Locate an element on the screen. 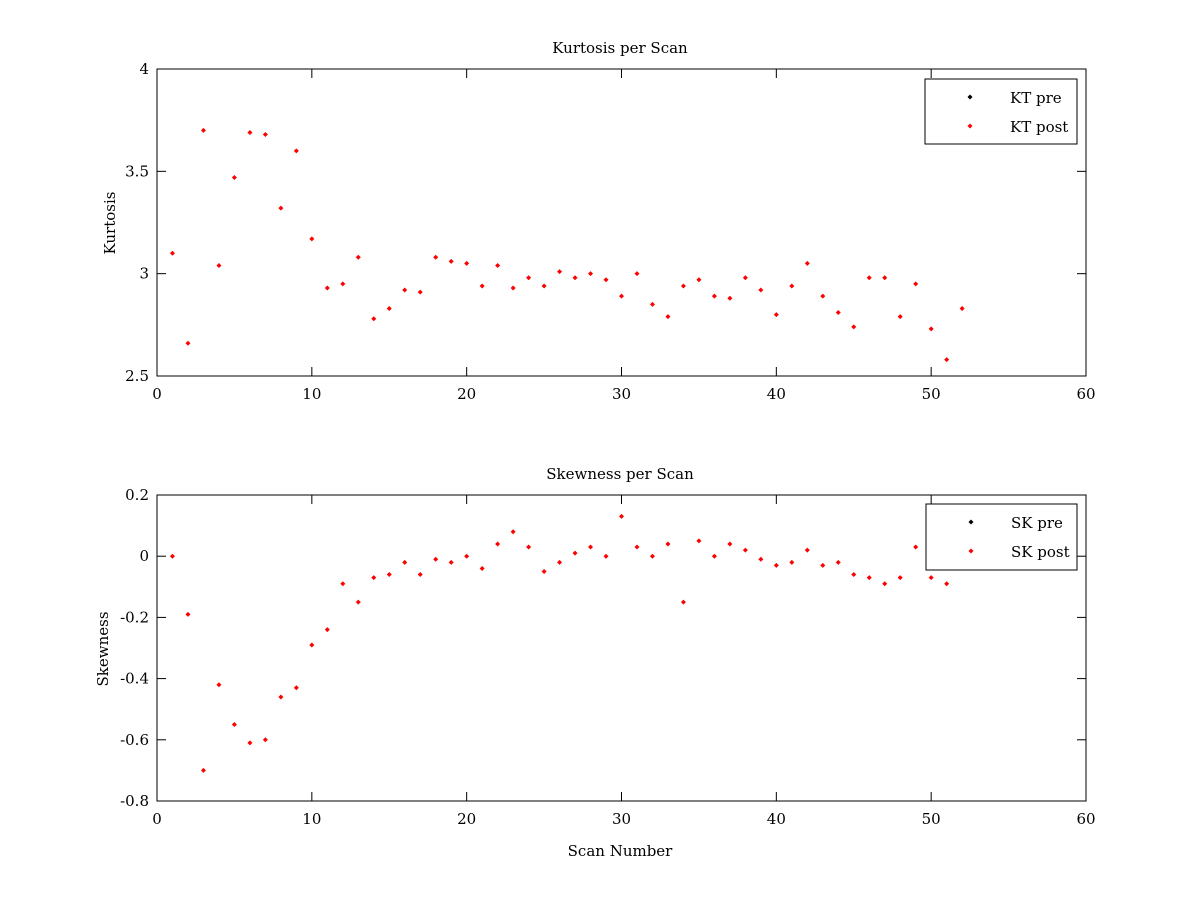 The height and width of the screenshot is (900, 1200). kurtosis-x-tick-label: 50 is located at coordinates (931, 394).